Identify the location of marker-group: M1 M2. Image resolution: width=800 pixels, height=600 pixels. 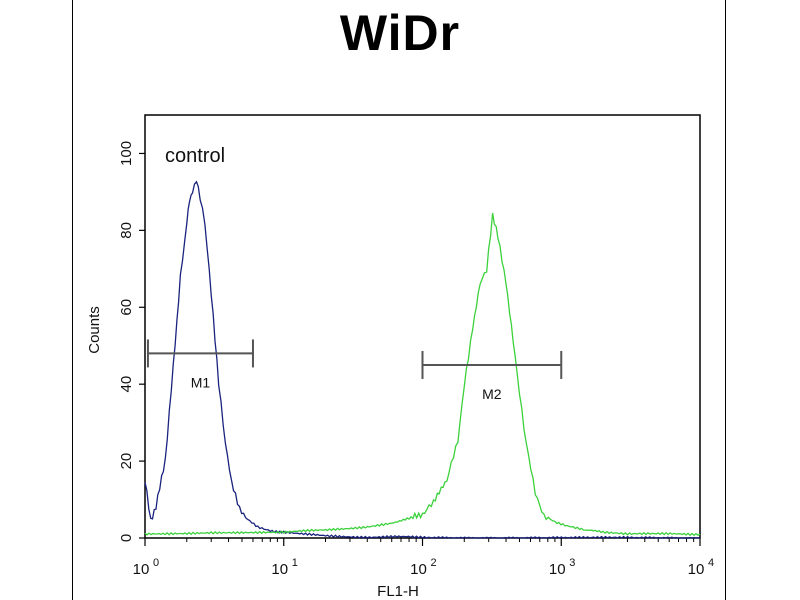
(354, 370).